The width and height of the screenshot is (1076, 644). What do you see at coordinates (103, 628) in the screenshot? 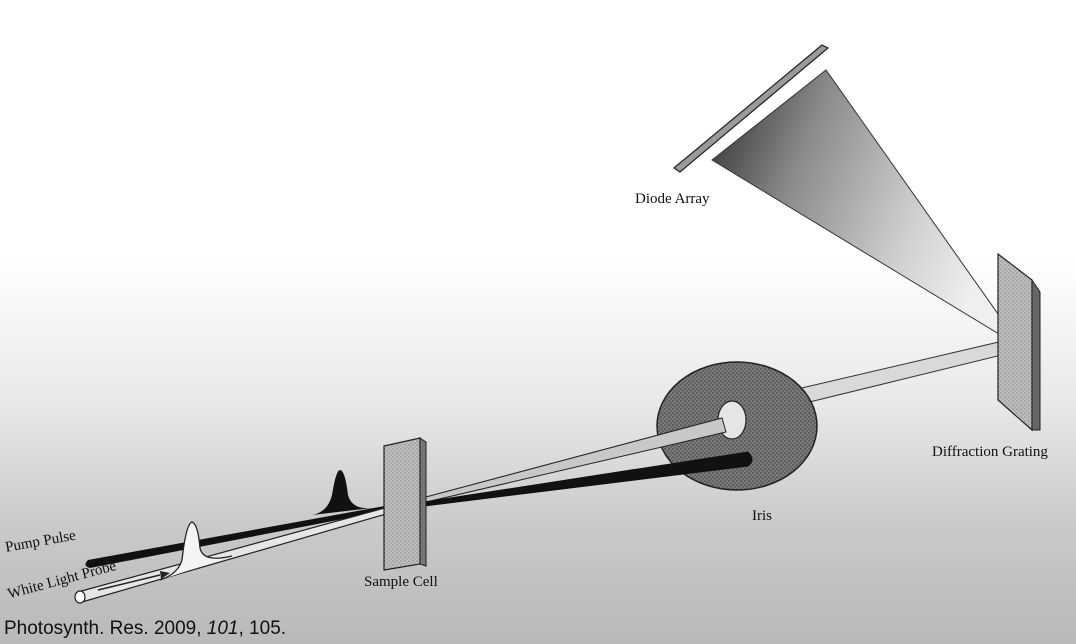
I see `citation-journal: Photosynth. Res. 2009,` at bounding box center [103, 628].